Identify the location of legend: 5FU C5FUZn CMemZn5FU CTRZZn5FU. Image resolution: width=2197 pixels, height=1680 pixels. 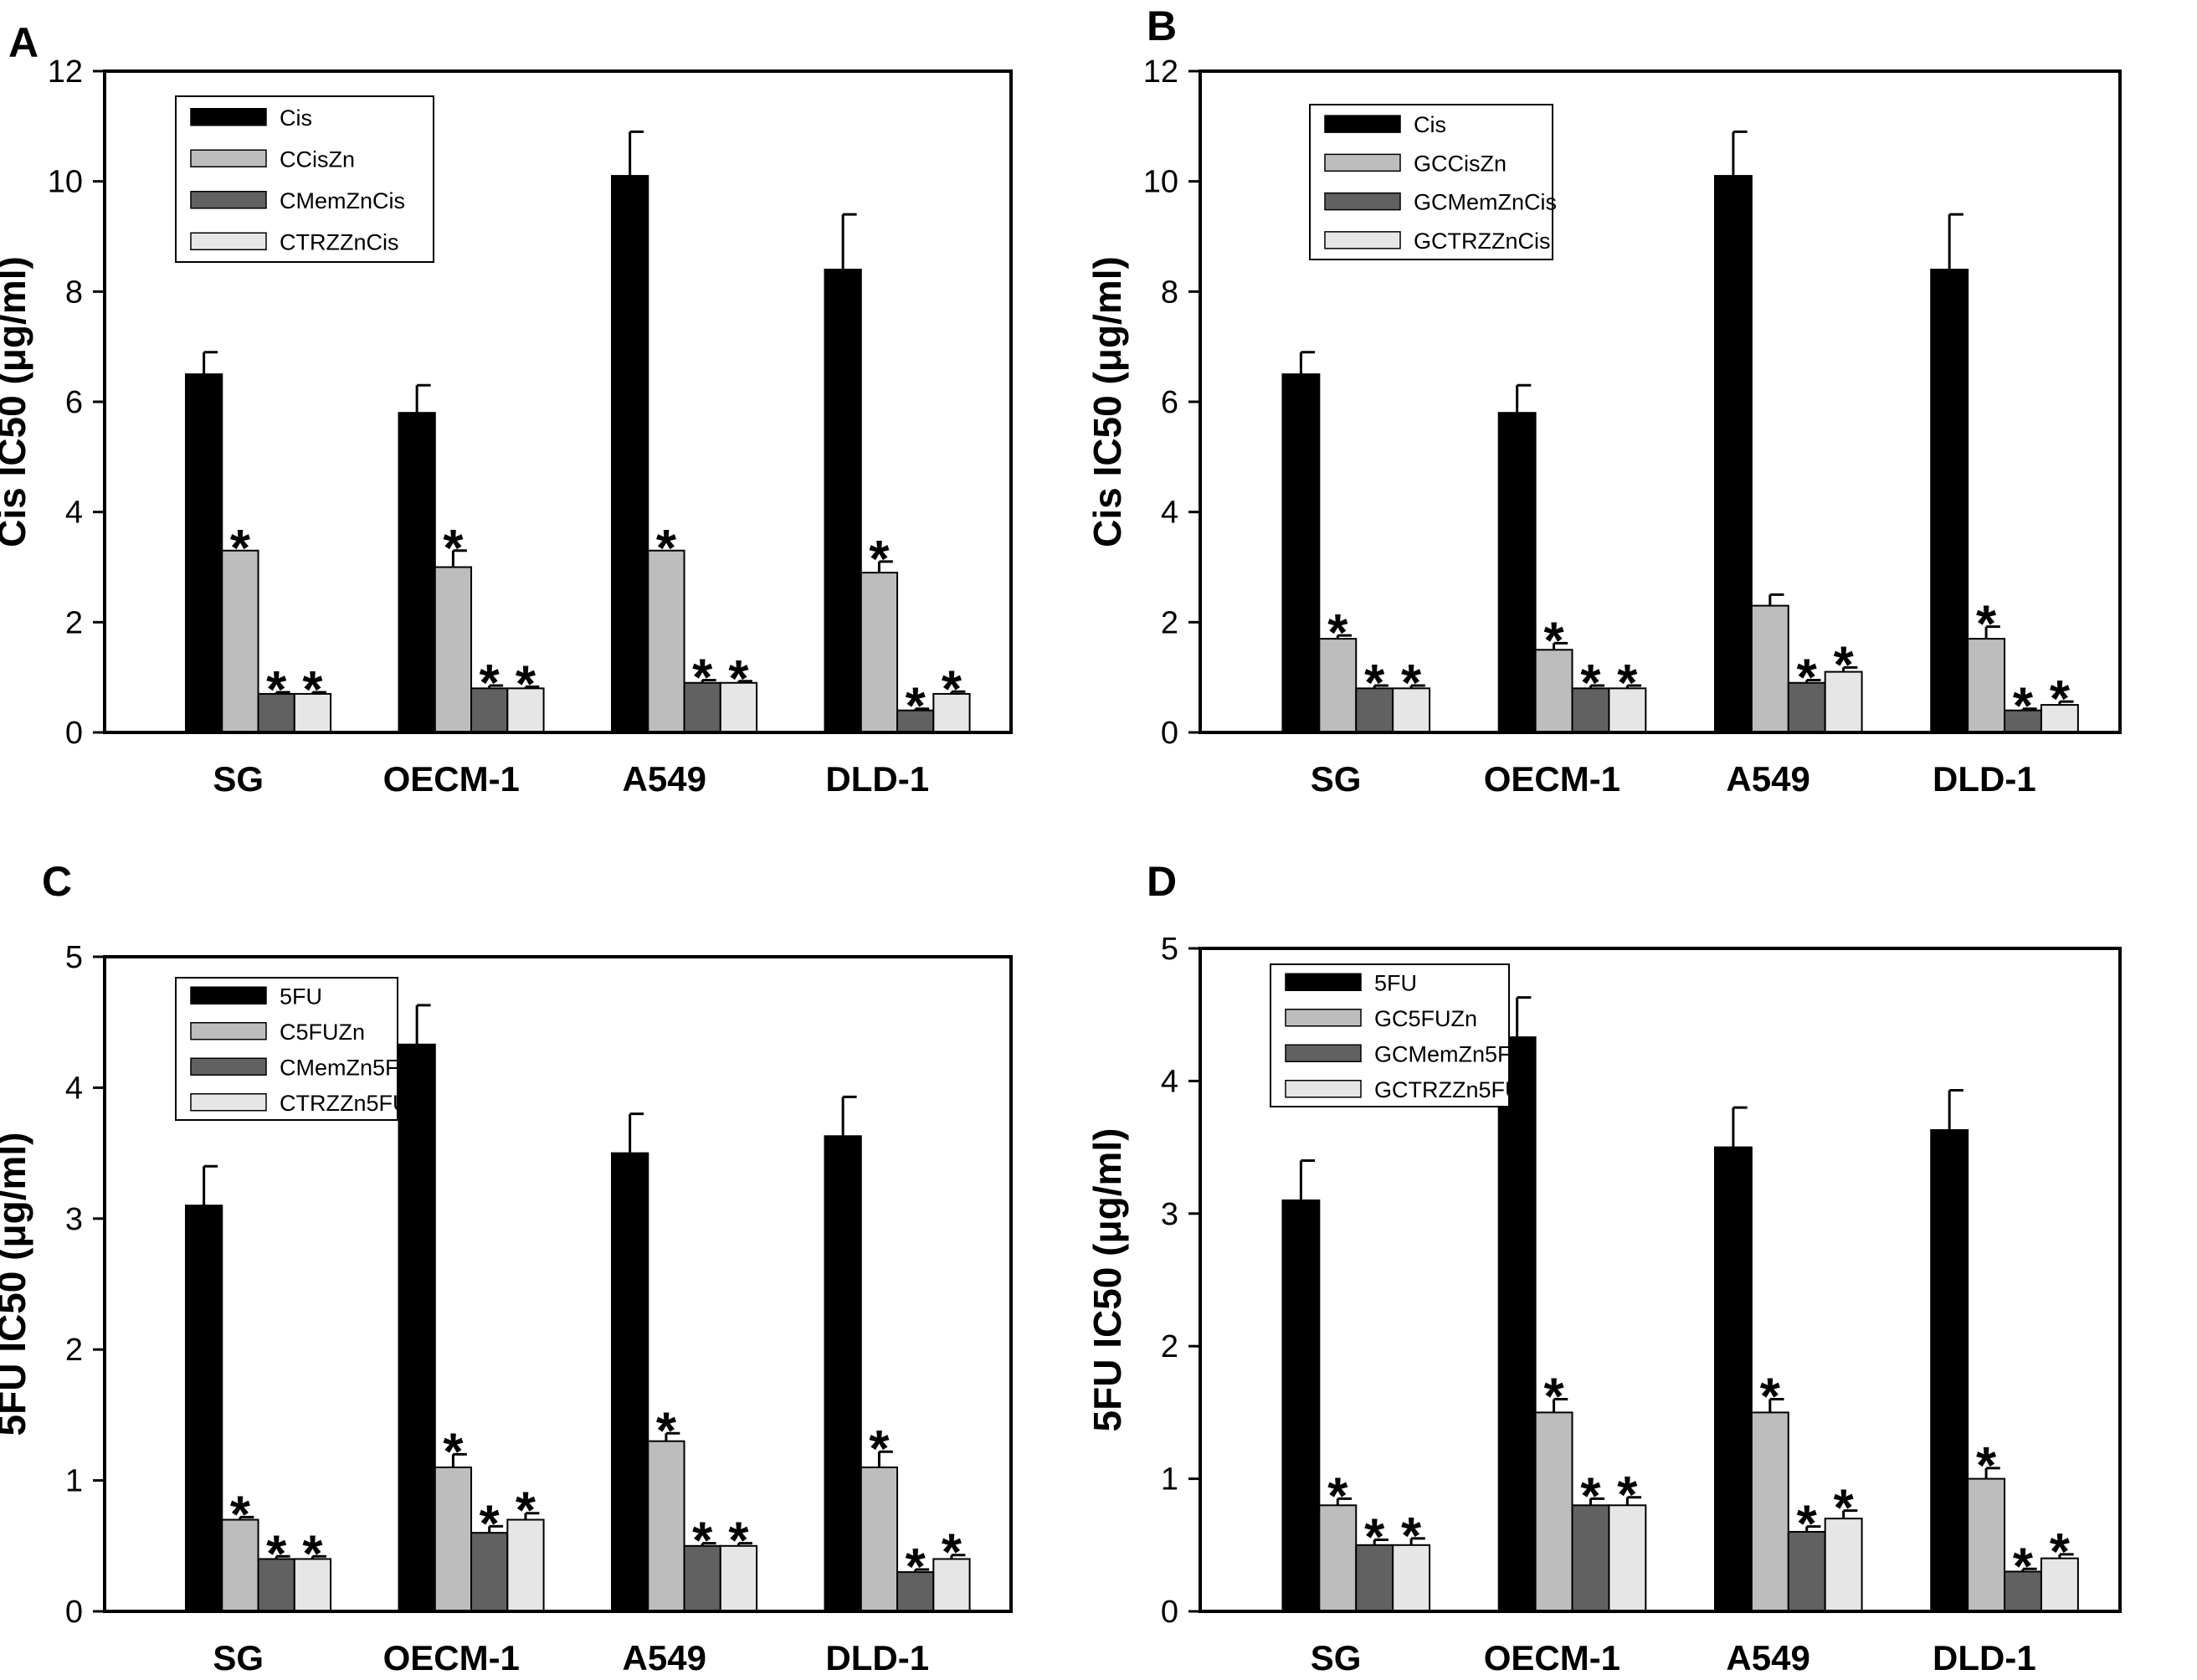
(295, 1049).